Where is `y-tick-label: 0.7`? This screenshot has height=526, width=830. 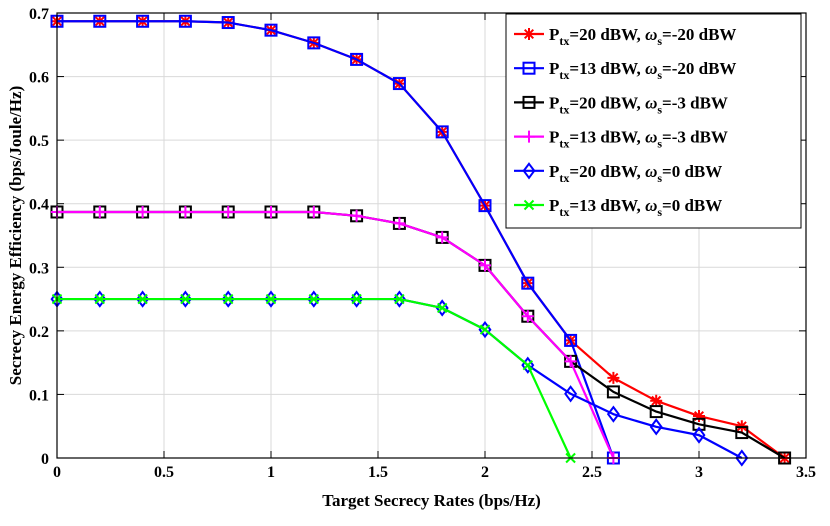 y-tick-label: 0.7 is located at coordinates (39, 14).